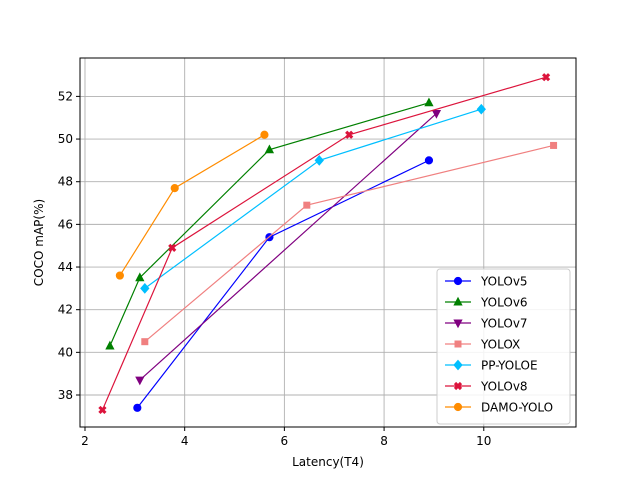 The image size is (640, 480). I want to click on legend-entry-yolov8: YOLOv8, so click(486, 387).